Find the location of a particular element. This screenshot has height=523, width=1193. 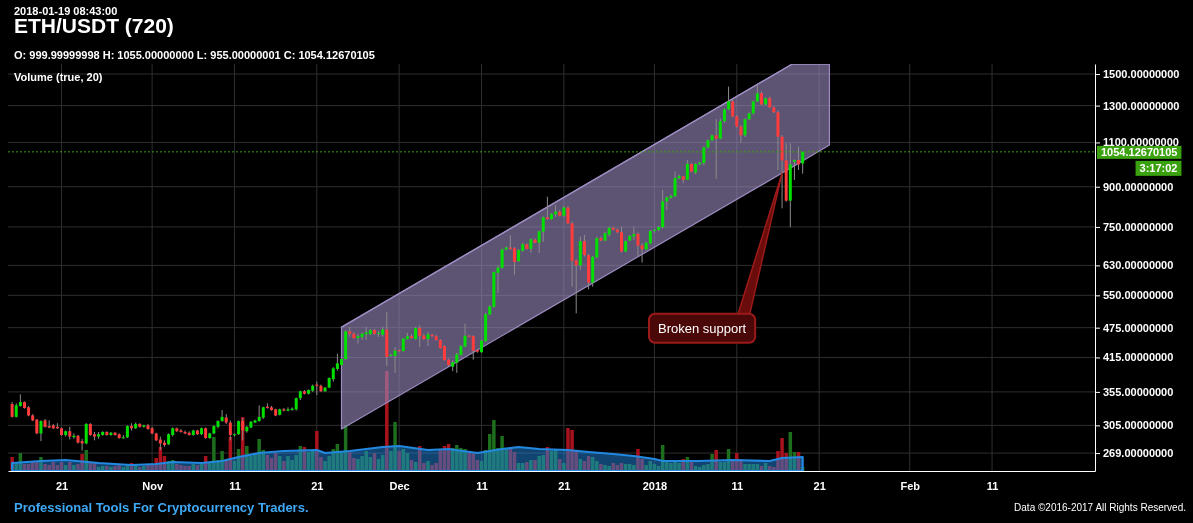

y-tick-label: 750.00000000 is located at coordinates (1138, 226).